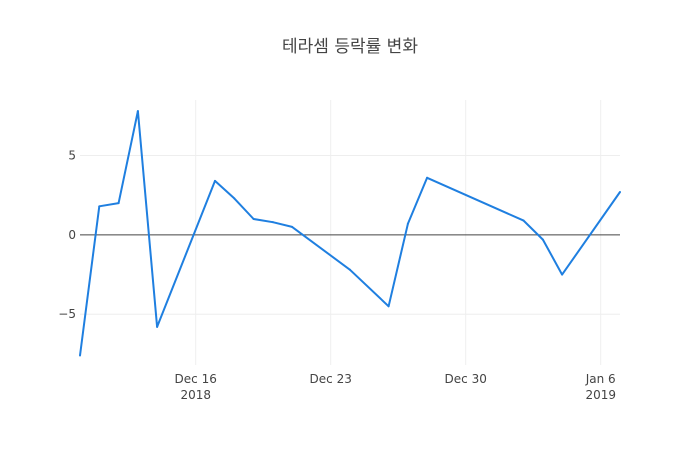 This screenshot has height=450, width=700. Describe the element at coordinates (466, 379) in the screenshot. I see `x-tick-label: Dec 30` at that location.